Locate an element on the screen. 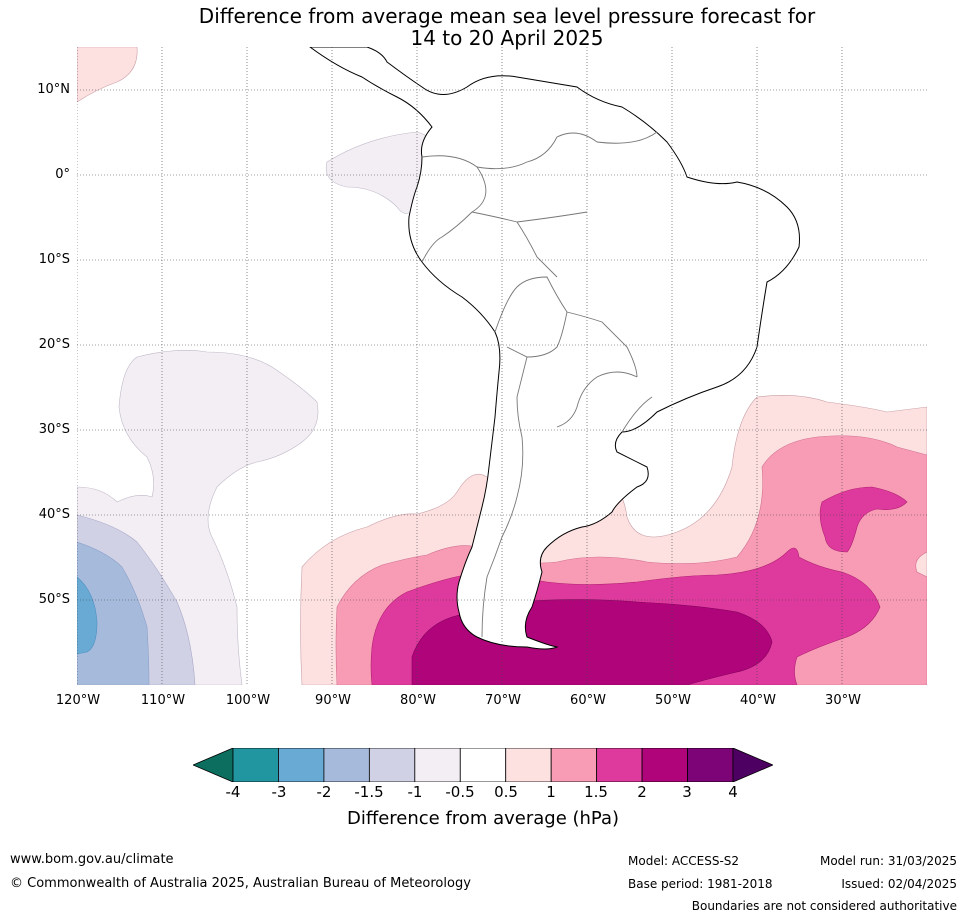 Image resolution: width=965 pixels, height=919 pixels. contour-neg2-neg3 is located at coordinates (87, 615).